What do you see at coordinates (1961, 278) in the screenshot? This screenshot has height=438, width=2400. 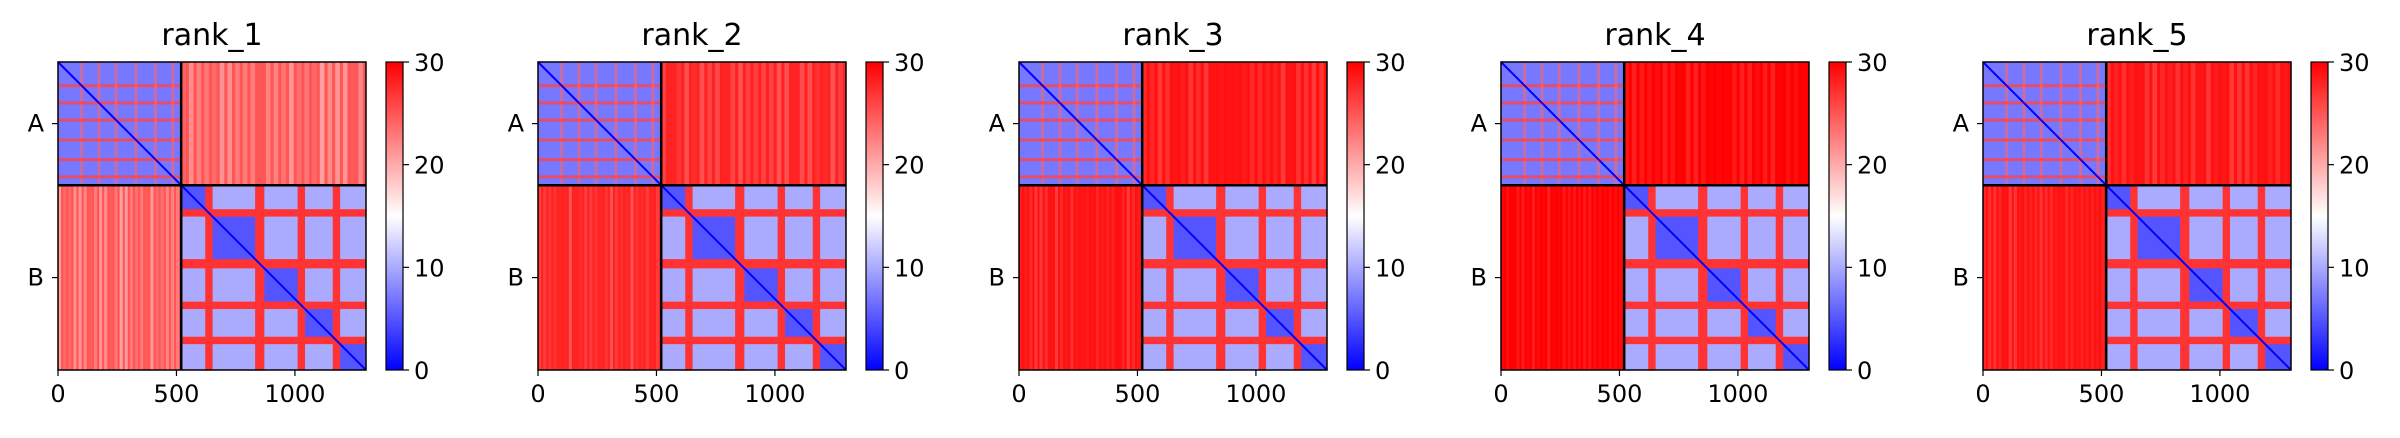 I see `chain-label-b: B` at bounding box center [1961, 278].